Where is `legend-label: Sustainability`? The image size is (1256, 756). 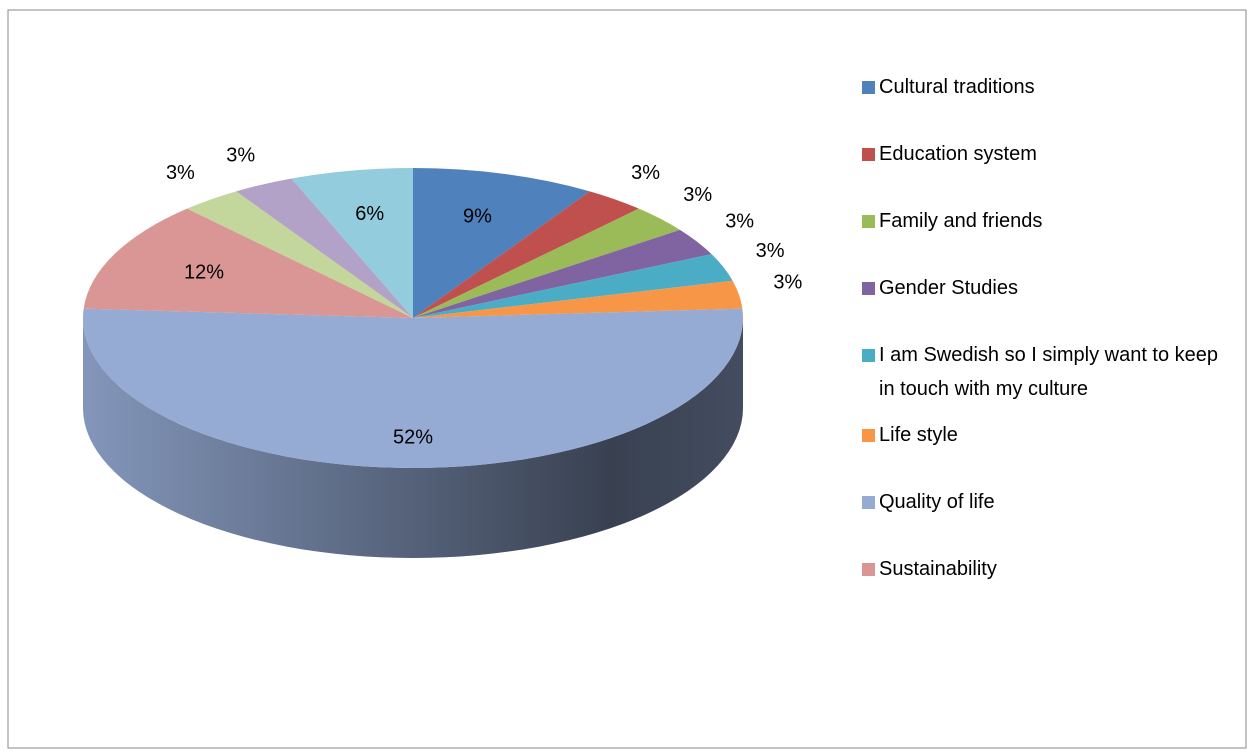 legend-label: Sustainability is located at coordinates (938, 569).